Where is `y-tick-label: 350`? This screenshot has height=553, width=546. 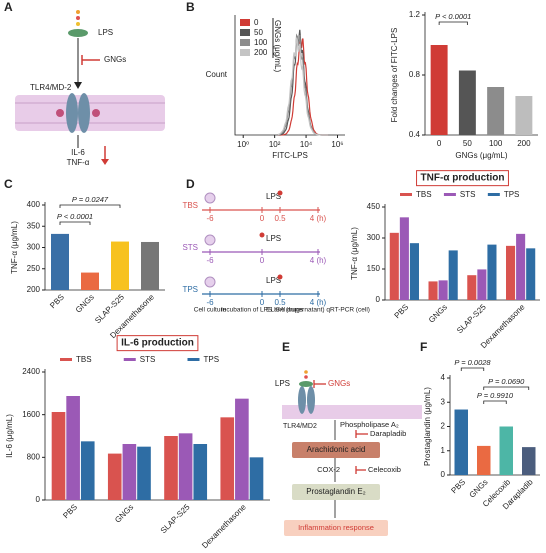 y-tick-label: 350 is located at coordinates (34, 225).